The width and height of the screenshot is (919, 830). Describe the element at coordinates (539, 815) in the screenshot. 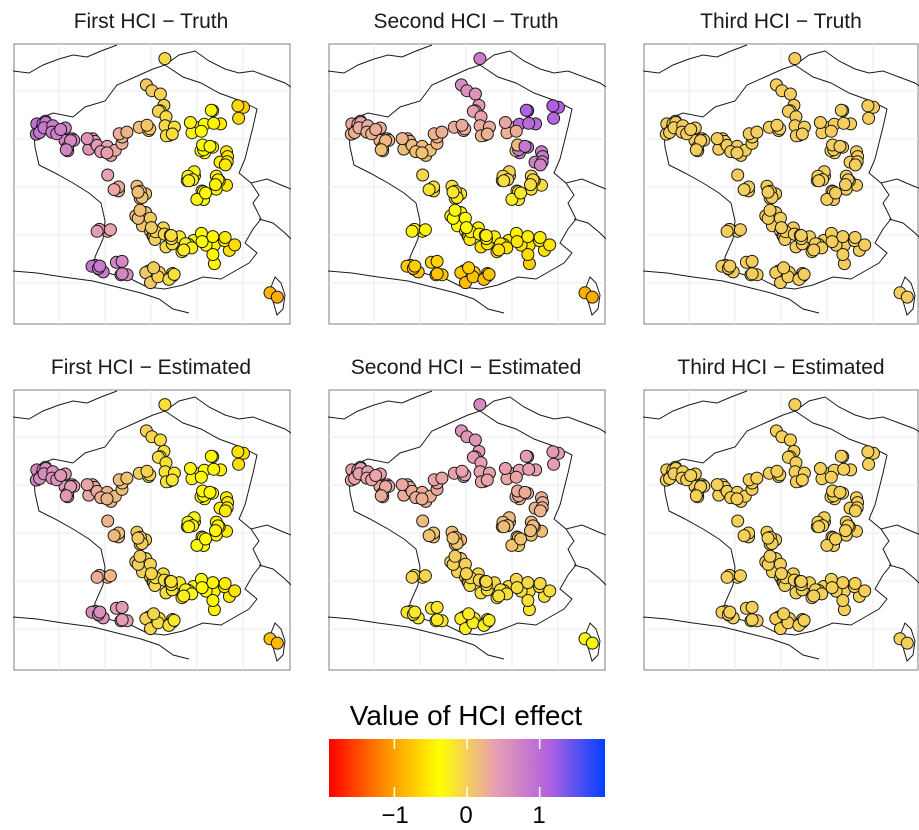

I see `colorbar-tick-label: 1` at that location.